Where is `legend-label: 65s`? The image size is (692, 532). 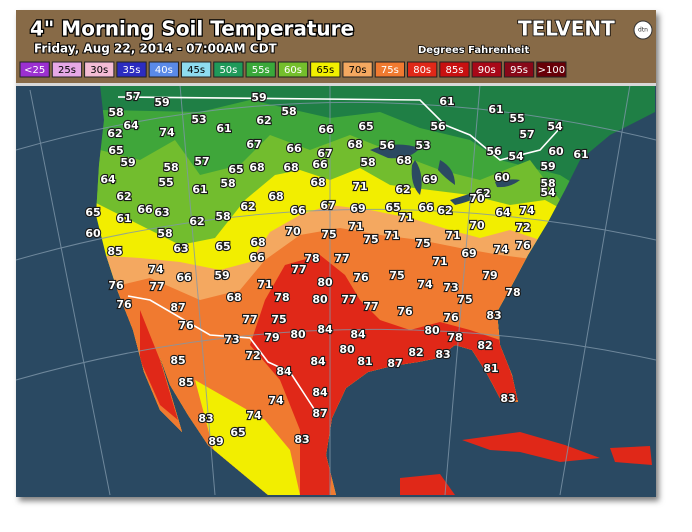
legend-label: 65s is located at coordinates (325, 70).